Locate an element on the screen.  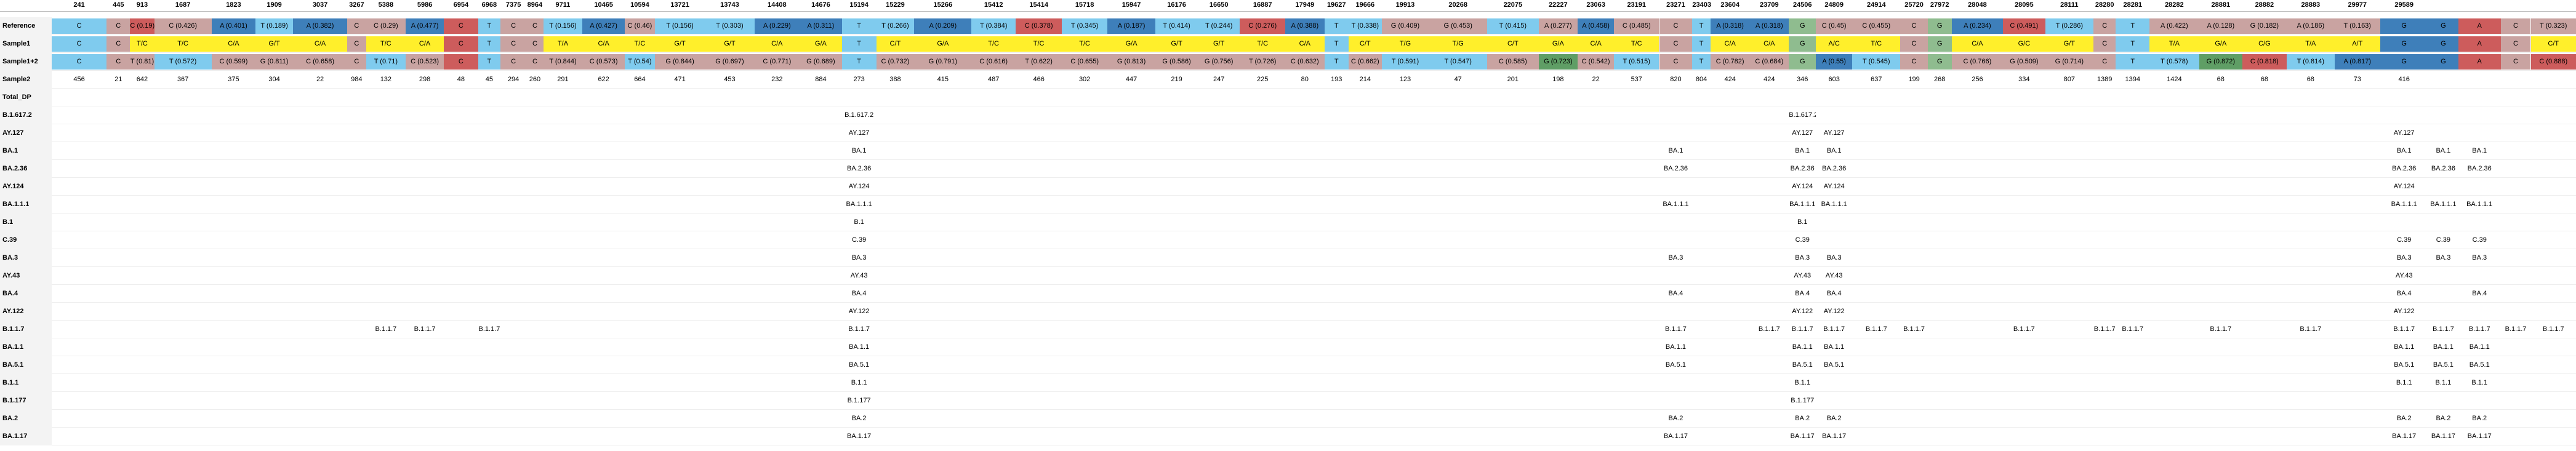
allele-cell: 424 is located at coordinates (1769, 79).